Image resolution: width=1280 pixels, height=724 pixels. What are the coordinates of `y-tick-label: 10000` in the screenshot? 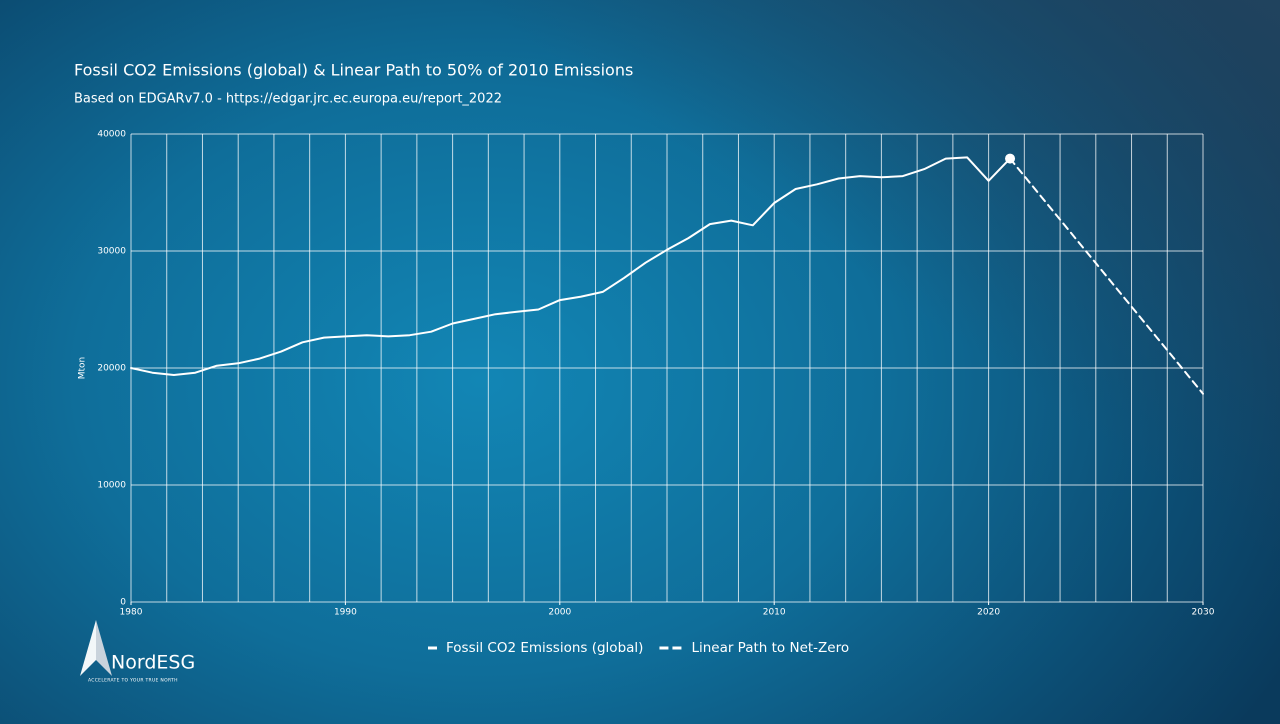 It's located at (111, 486).